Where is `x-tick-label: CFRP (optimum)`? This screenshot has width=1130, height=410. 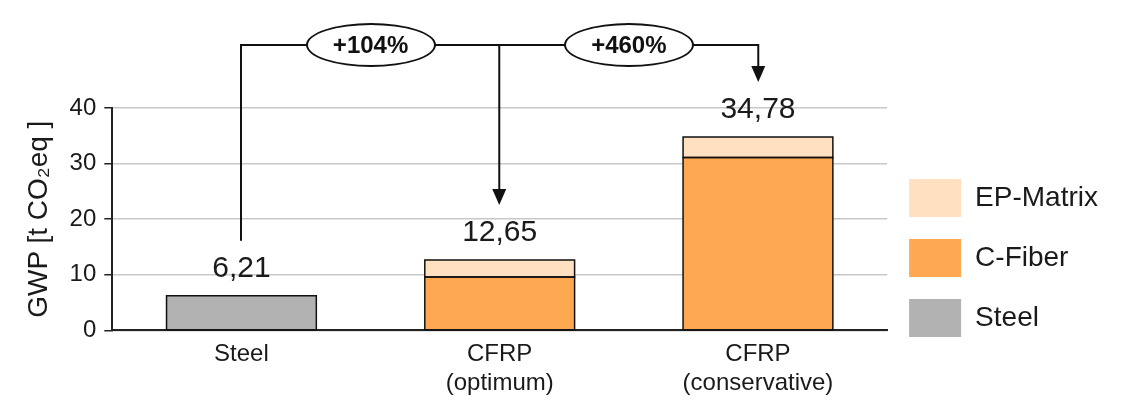
x-tick-label: CFRP (optimum) is located at coordinates (499, 367).